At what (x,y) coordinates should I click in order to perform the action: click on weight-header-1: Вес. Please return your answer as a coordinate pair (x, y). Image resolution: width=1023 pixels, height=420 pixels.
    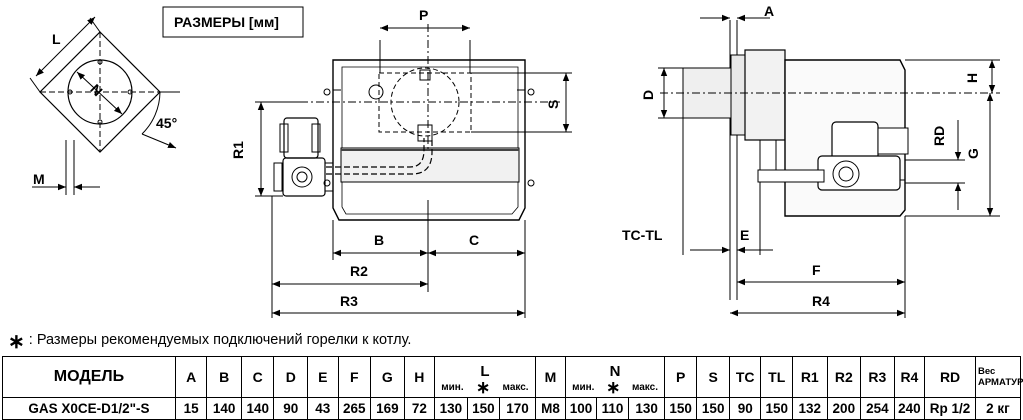
    Looking at the image, I should click on (986, 371).